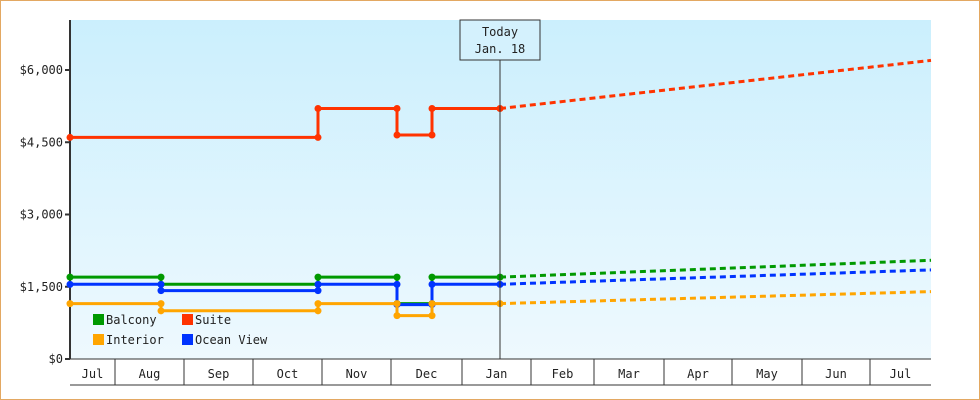 This screenshot has height=400, width=980. I want to click on month-label: Apr, so click(698, 374).